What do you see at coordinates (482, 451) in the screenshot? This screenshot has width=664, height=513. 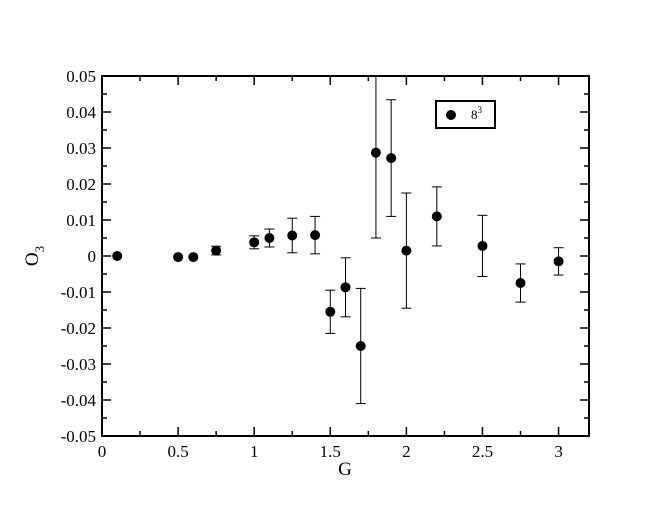 I see `x-tick-label: 2.5` at bounding box center [482, 451].